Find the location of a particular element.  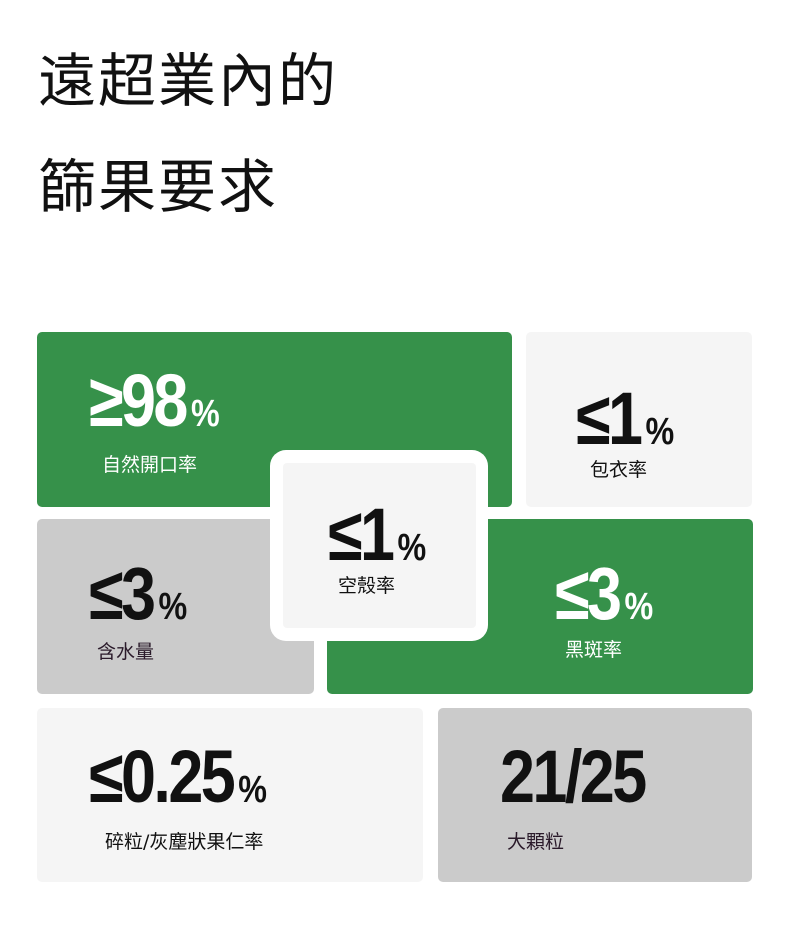

stat-card-coating: ≤1% 包衣率 is located at coordinates (639, 419).